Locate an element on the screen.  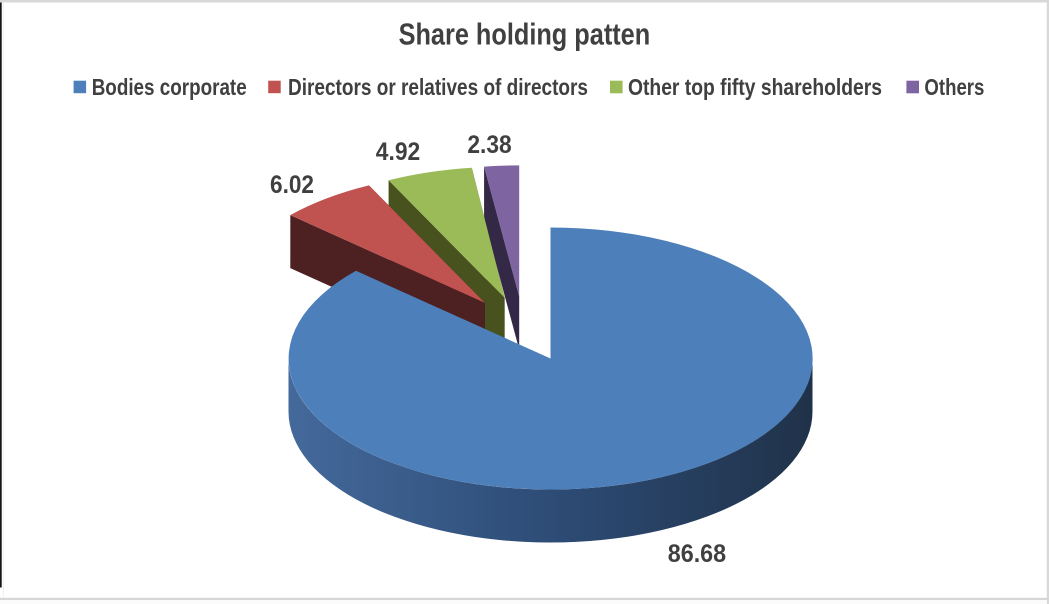
svg-text: Share holding patten is located at coordinates (525, 33).